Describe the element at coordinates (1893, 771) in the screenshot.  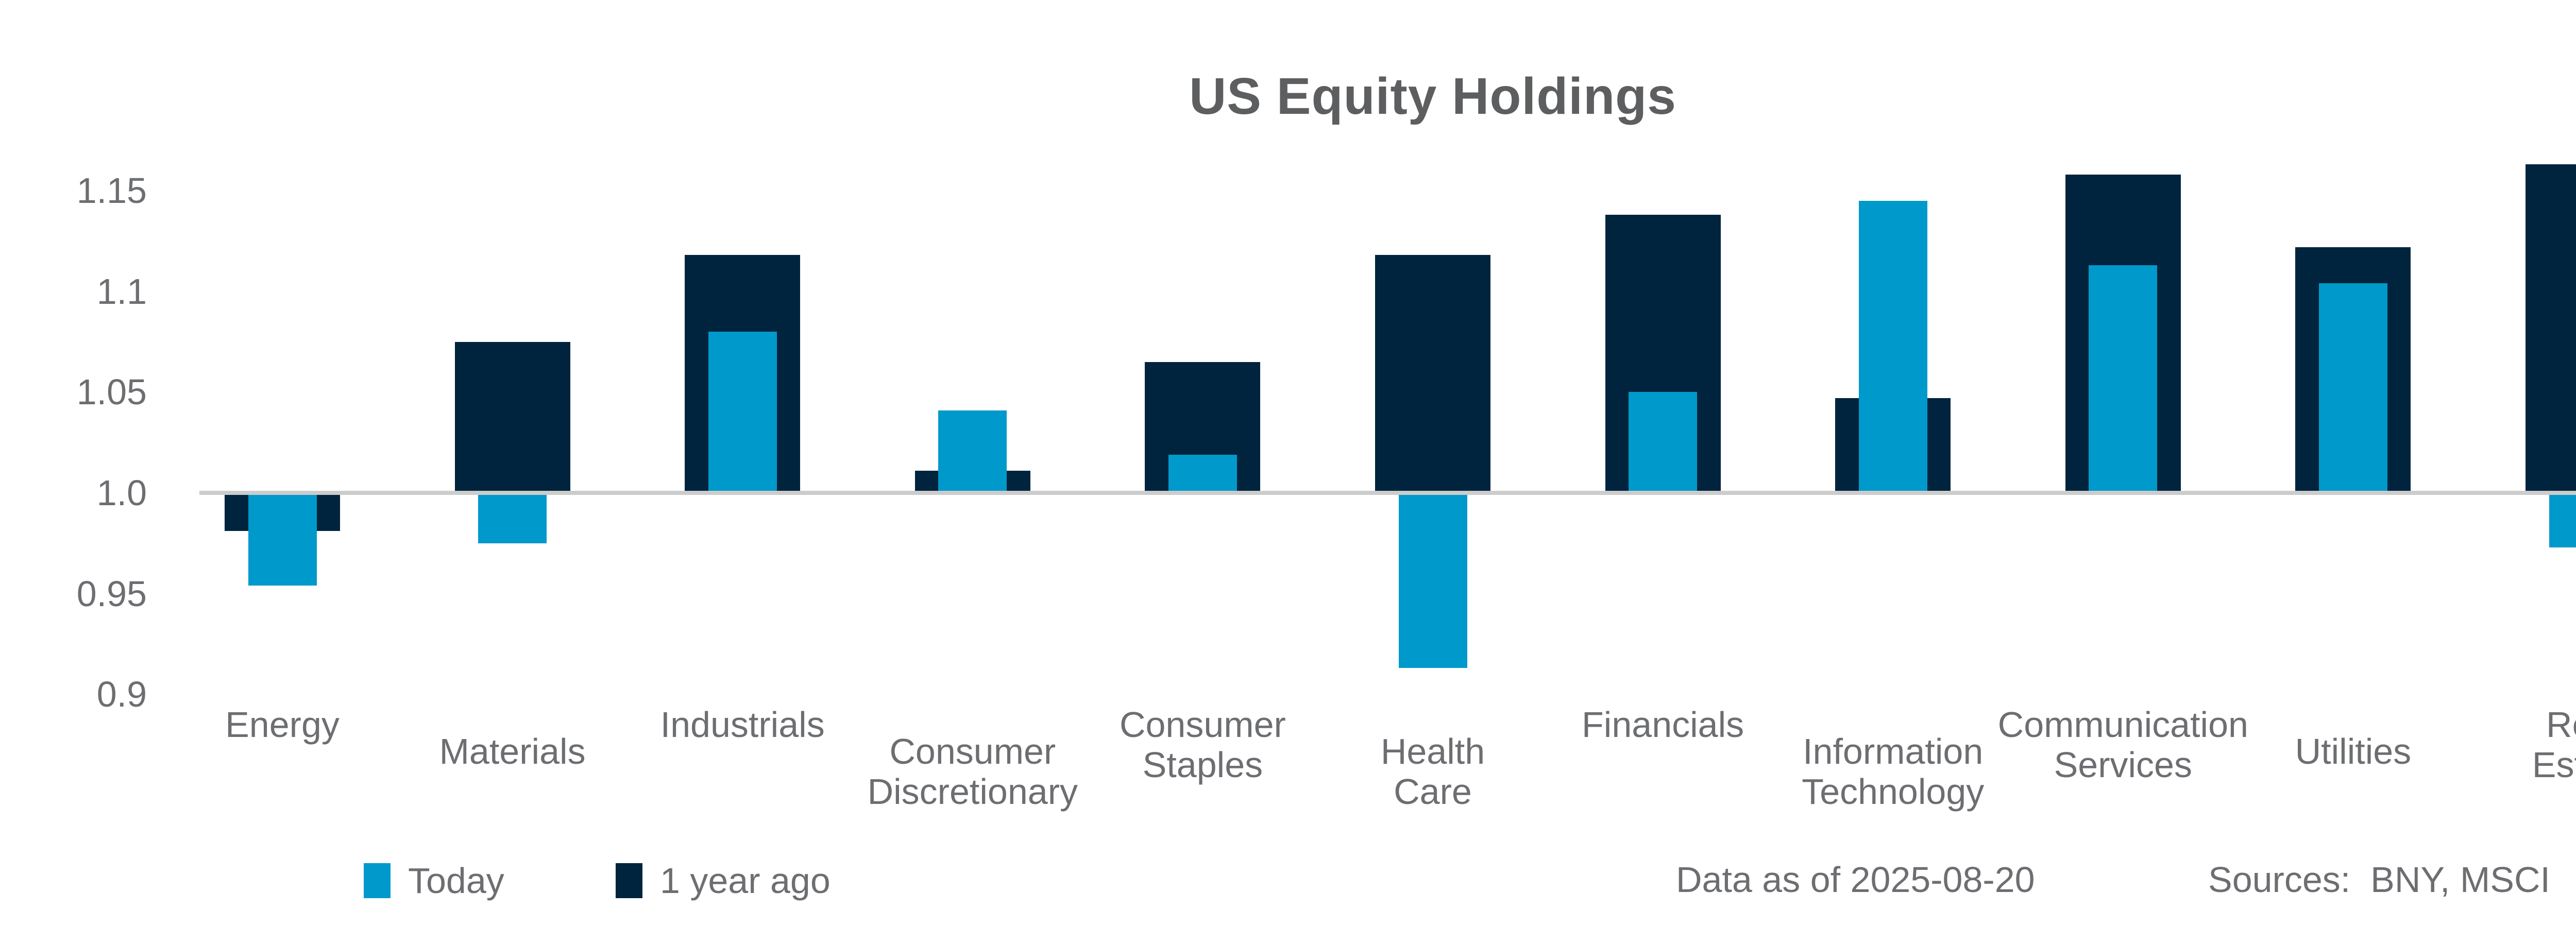
I see `x-label-information-technology: Information Technology` at that location.